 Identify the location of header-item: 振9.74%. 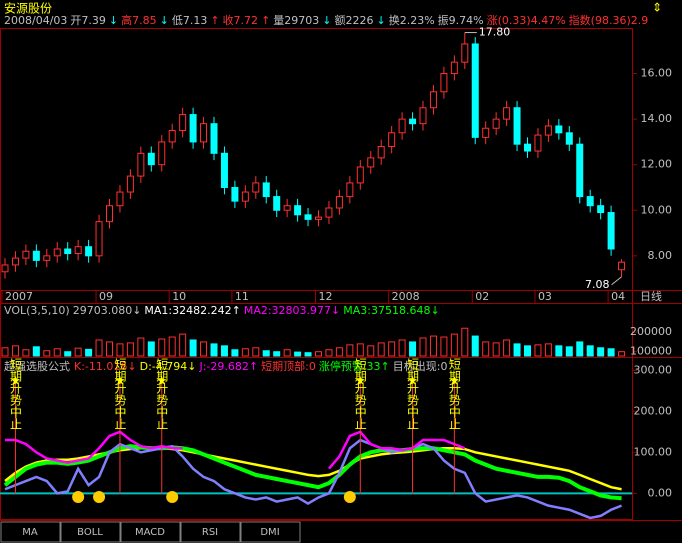
(461, 20).